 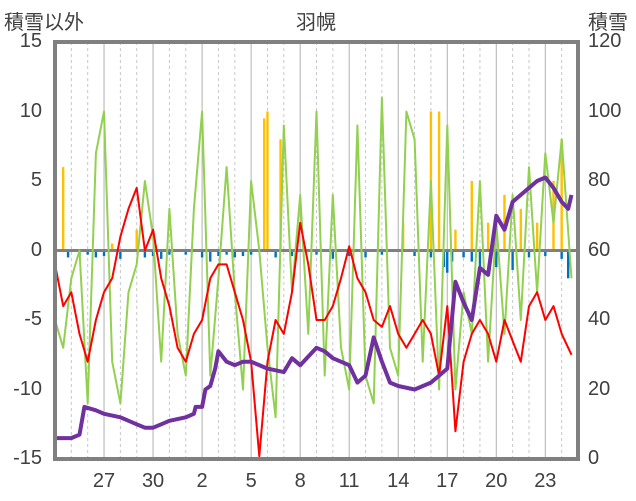 I want to click on right-tick-label: 20, so click(x=599, y=388).